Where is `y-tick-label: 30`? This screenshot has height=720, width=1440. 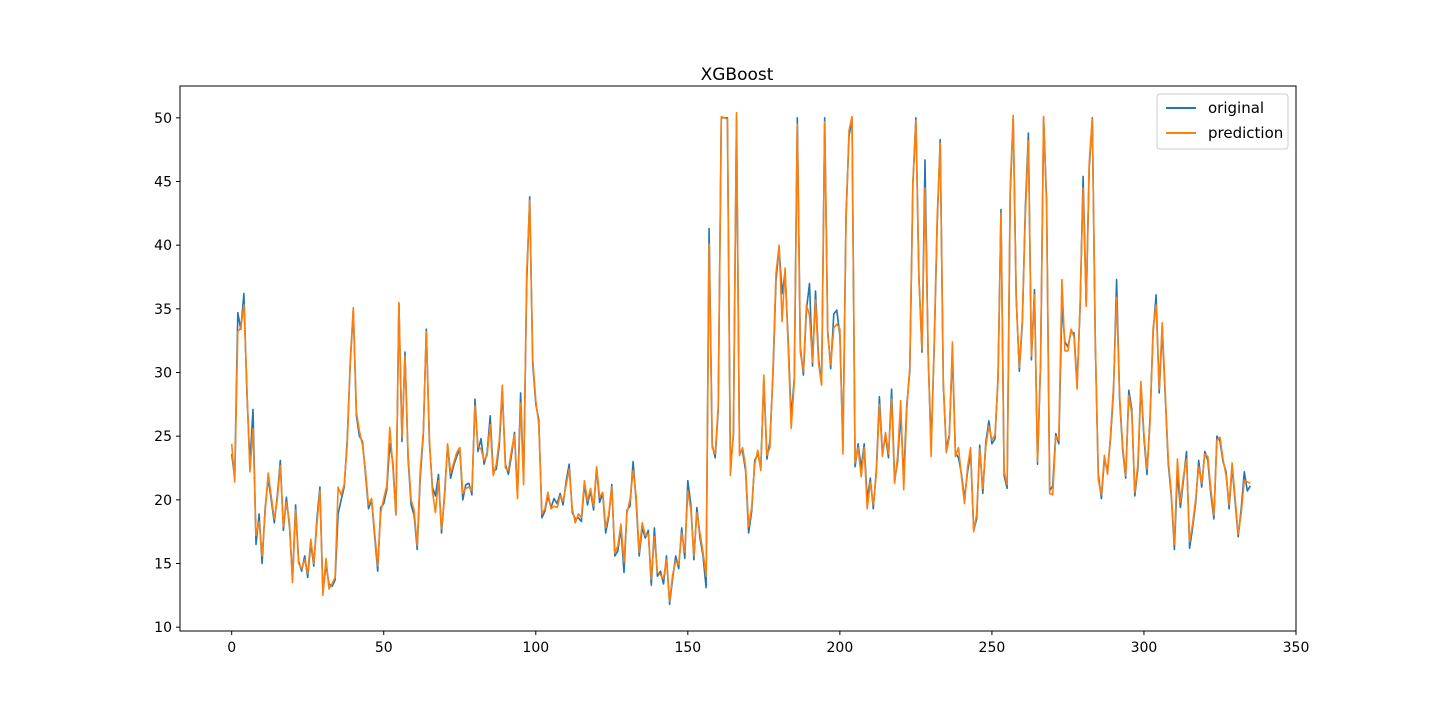 y-tick-label: 30 is located at coordinates (163, 374).